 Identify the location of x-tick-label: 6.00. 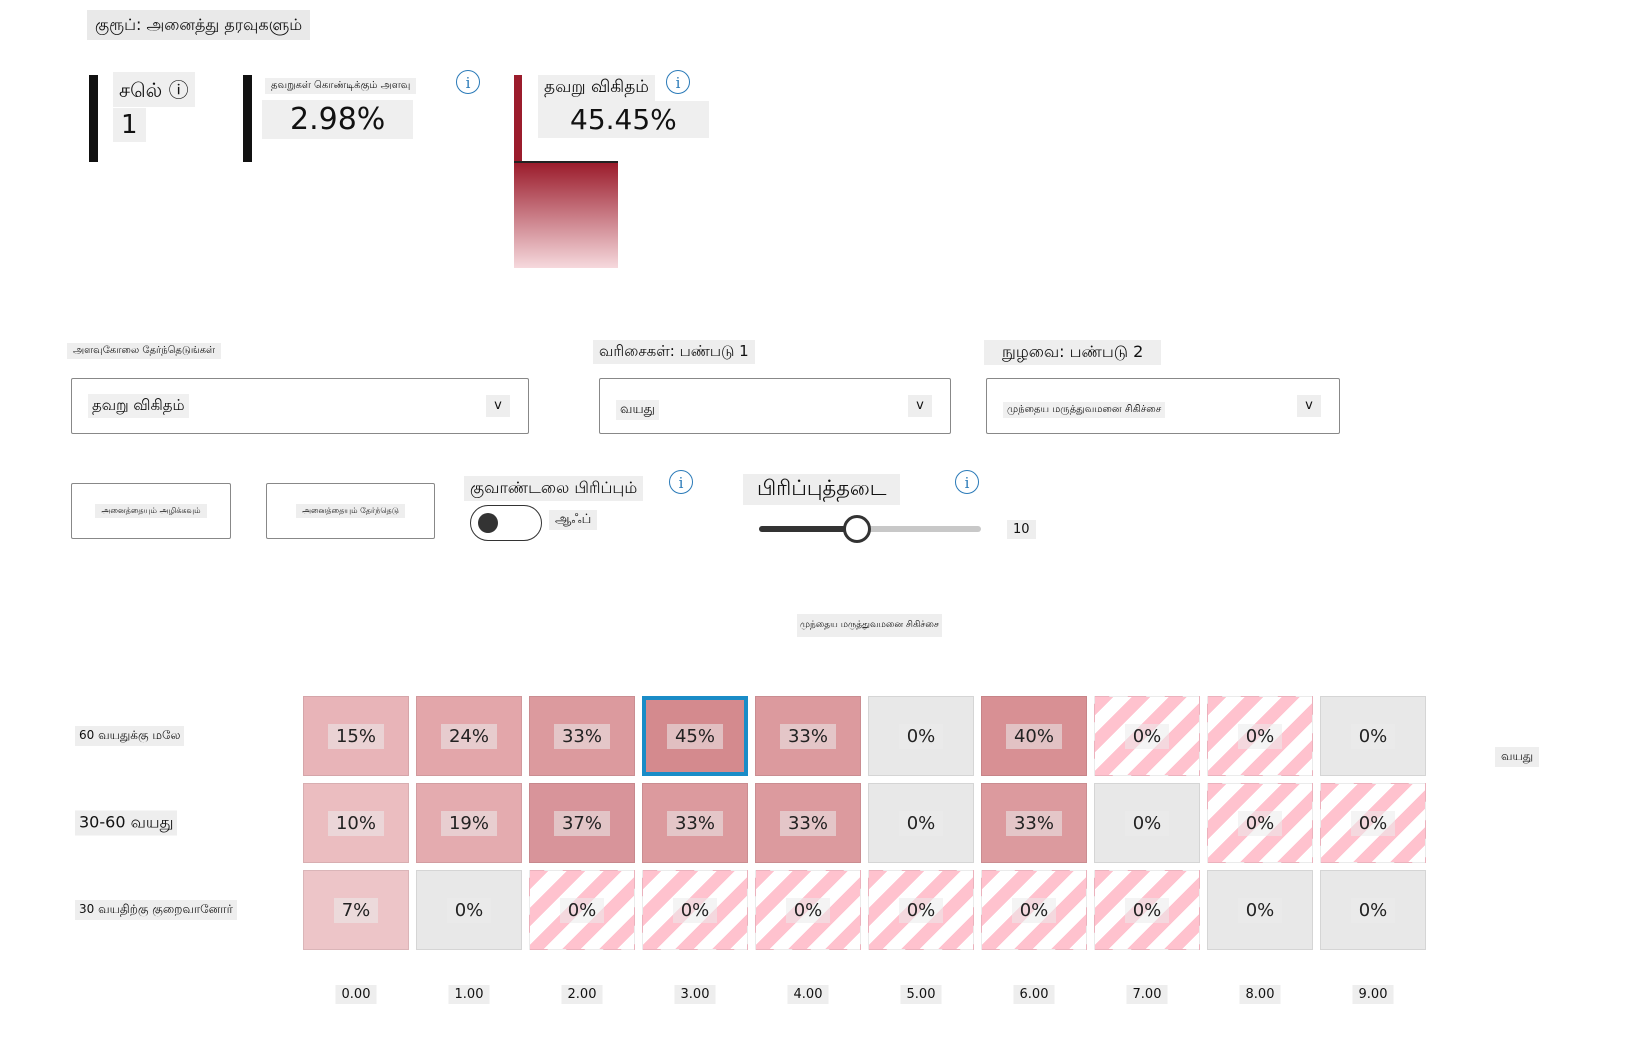
(1034, 994).